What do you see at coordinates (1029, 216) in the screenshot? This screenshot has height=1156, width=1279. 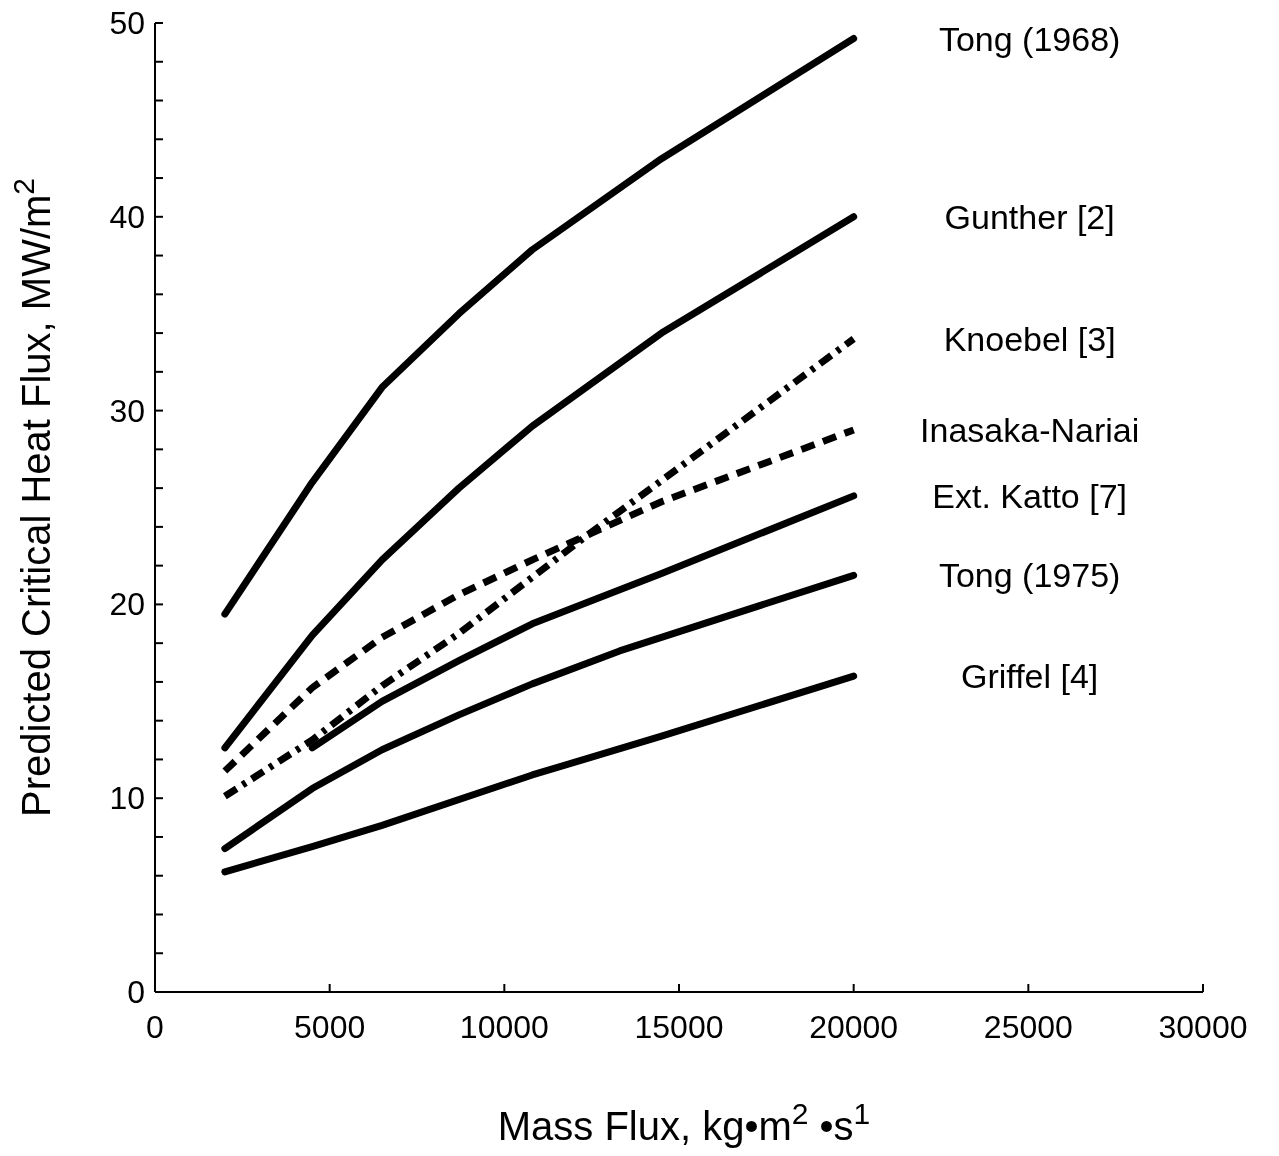 I see `text: Gunther [2]` at bounding box center [1029, 216].